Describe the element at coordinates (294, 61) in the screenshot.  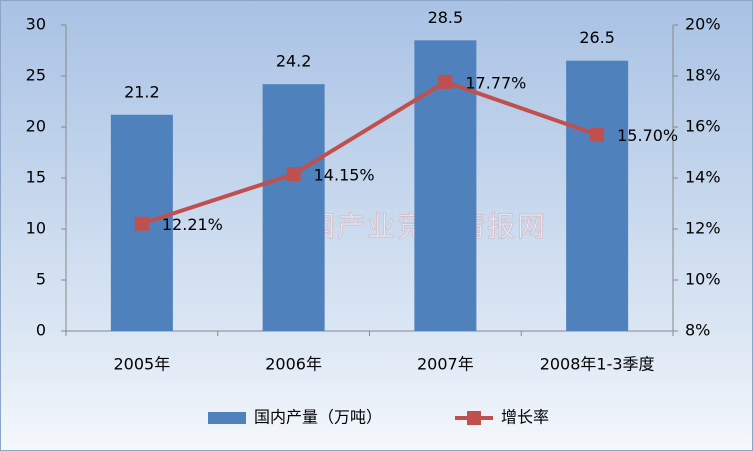
I see `bar-value-label: 24.2` at that location.